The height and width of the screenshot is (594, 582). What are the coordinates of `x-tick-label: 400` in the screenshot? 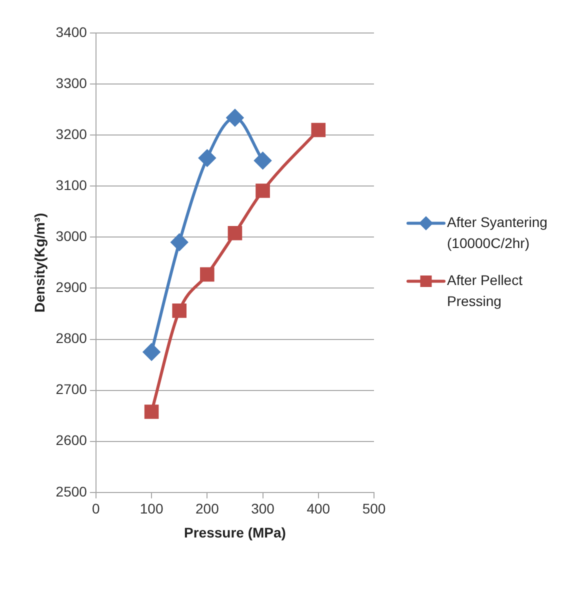 It's located at (318, 508).